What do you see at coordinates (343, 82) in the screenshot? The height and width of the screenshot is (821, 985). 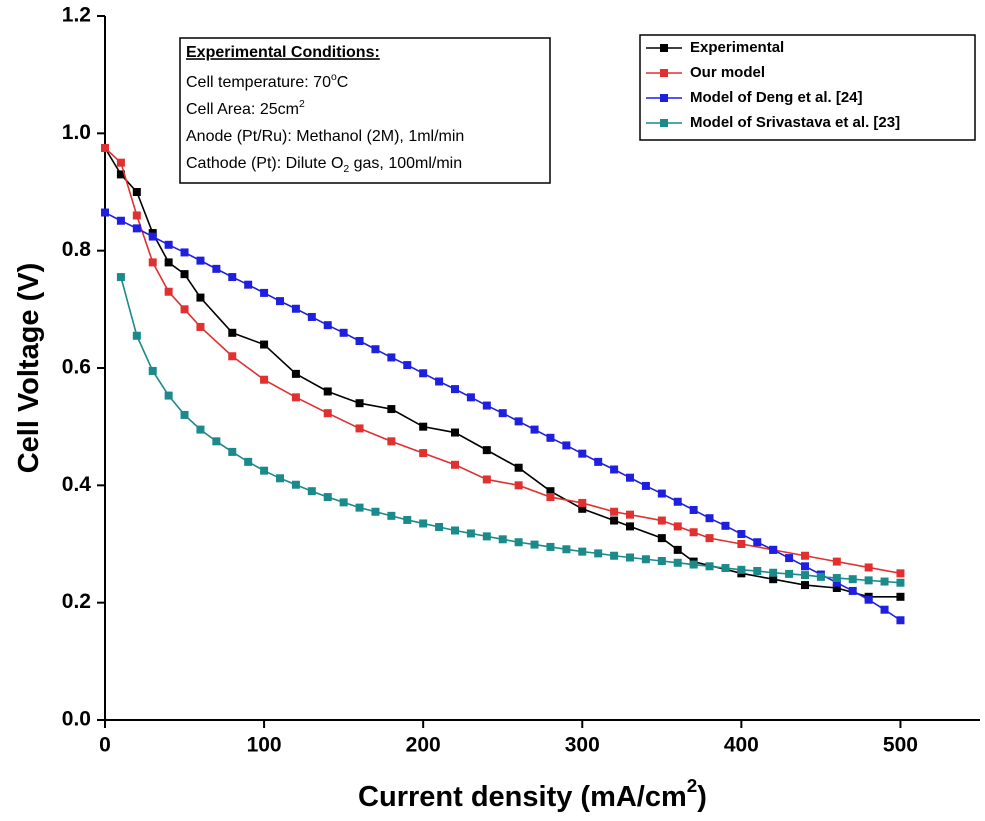 I see `text-segment: C` at bounding box center [343, 82].